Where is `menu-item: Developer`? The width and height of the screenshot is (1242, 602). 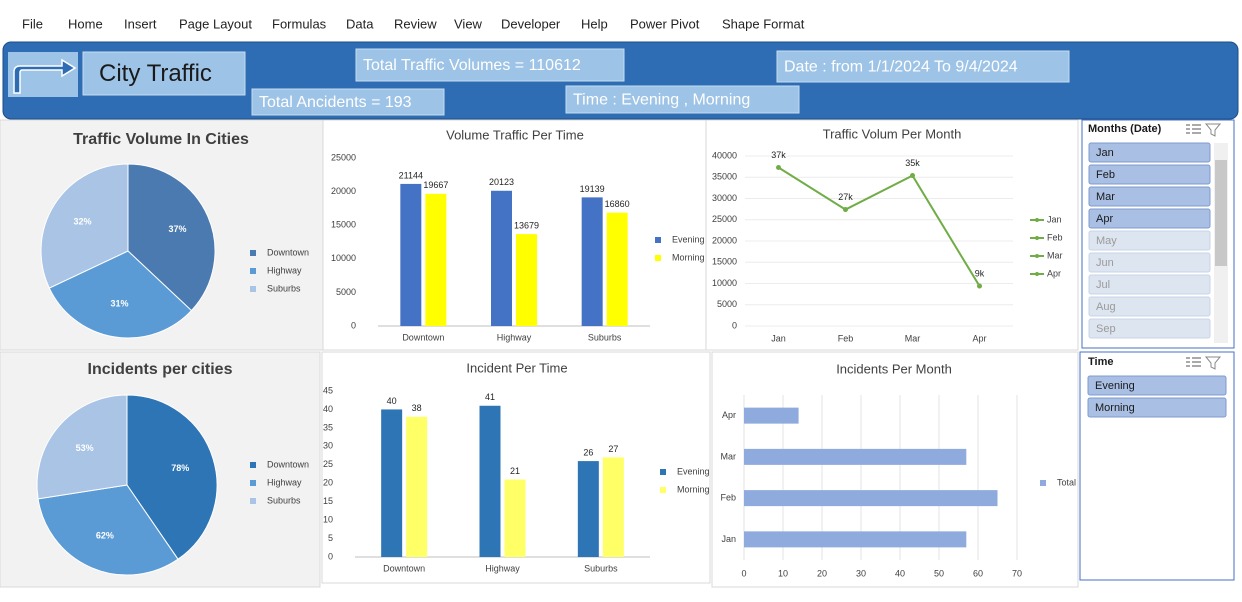 menu-item: Developer is located at coordinates (531, 23).